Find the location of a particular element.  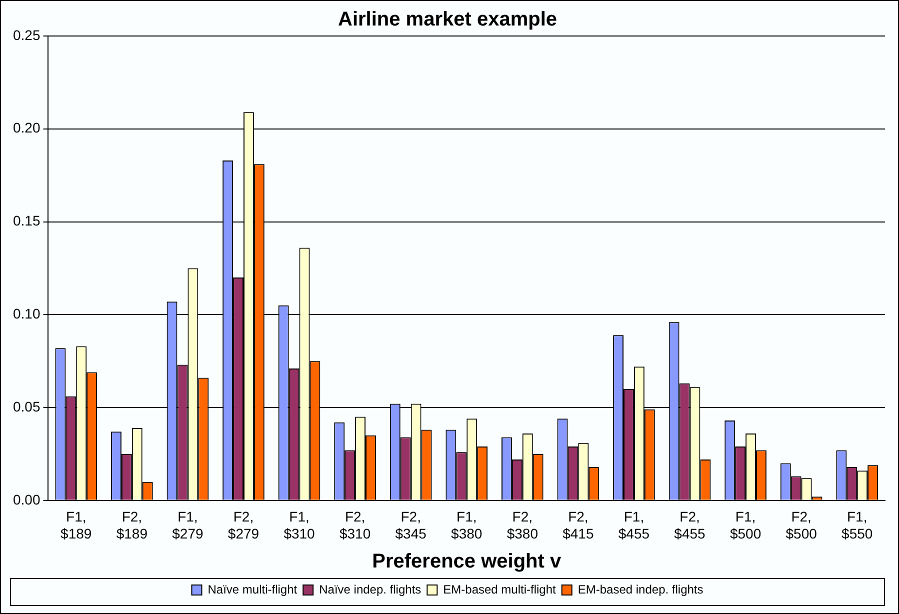

y-tick-label: 0.05 is located at coordinates (26, 406).